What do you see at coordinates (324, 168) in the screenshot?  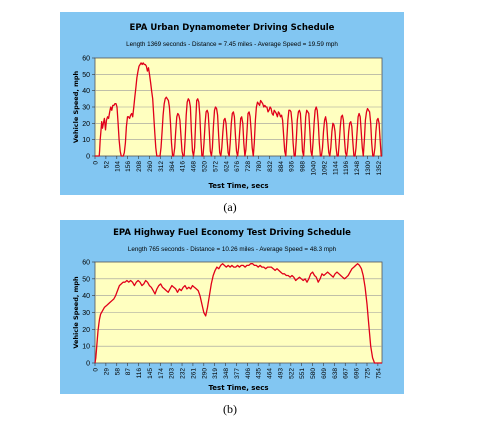 I see `x-tick-label: 1092` at bounding box center [324, 168].